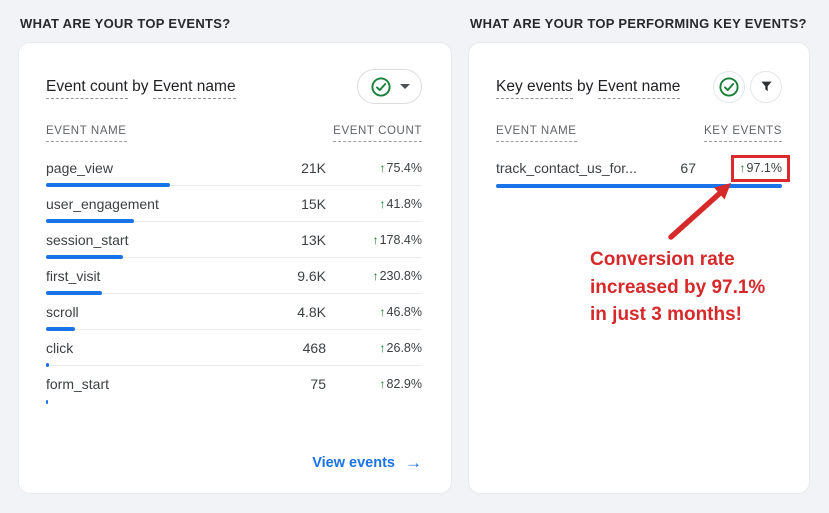  Describe the element at coordinates (662, 259) in the screenshot. I see `annotation-line: Conversion rate` at that location.